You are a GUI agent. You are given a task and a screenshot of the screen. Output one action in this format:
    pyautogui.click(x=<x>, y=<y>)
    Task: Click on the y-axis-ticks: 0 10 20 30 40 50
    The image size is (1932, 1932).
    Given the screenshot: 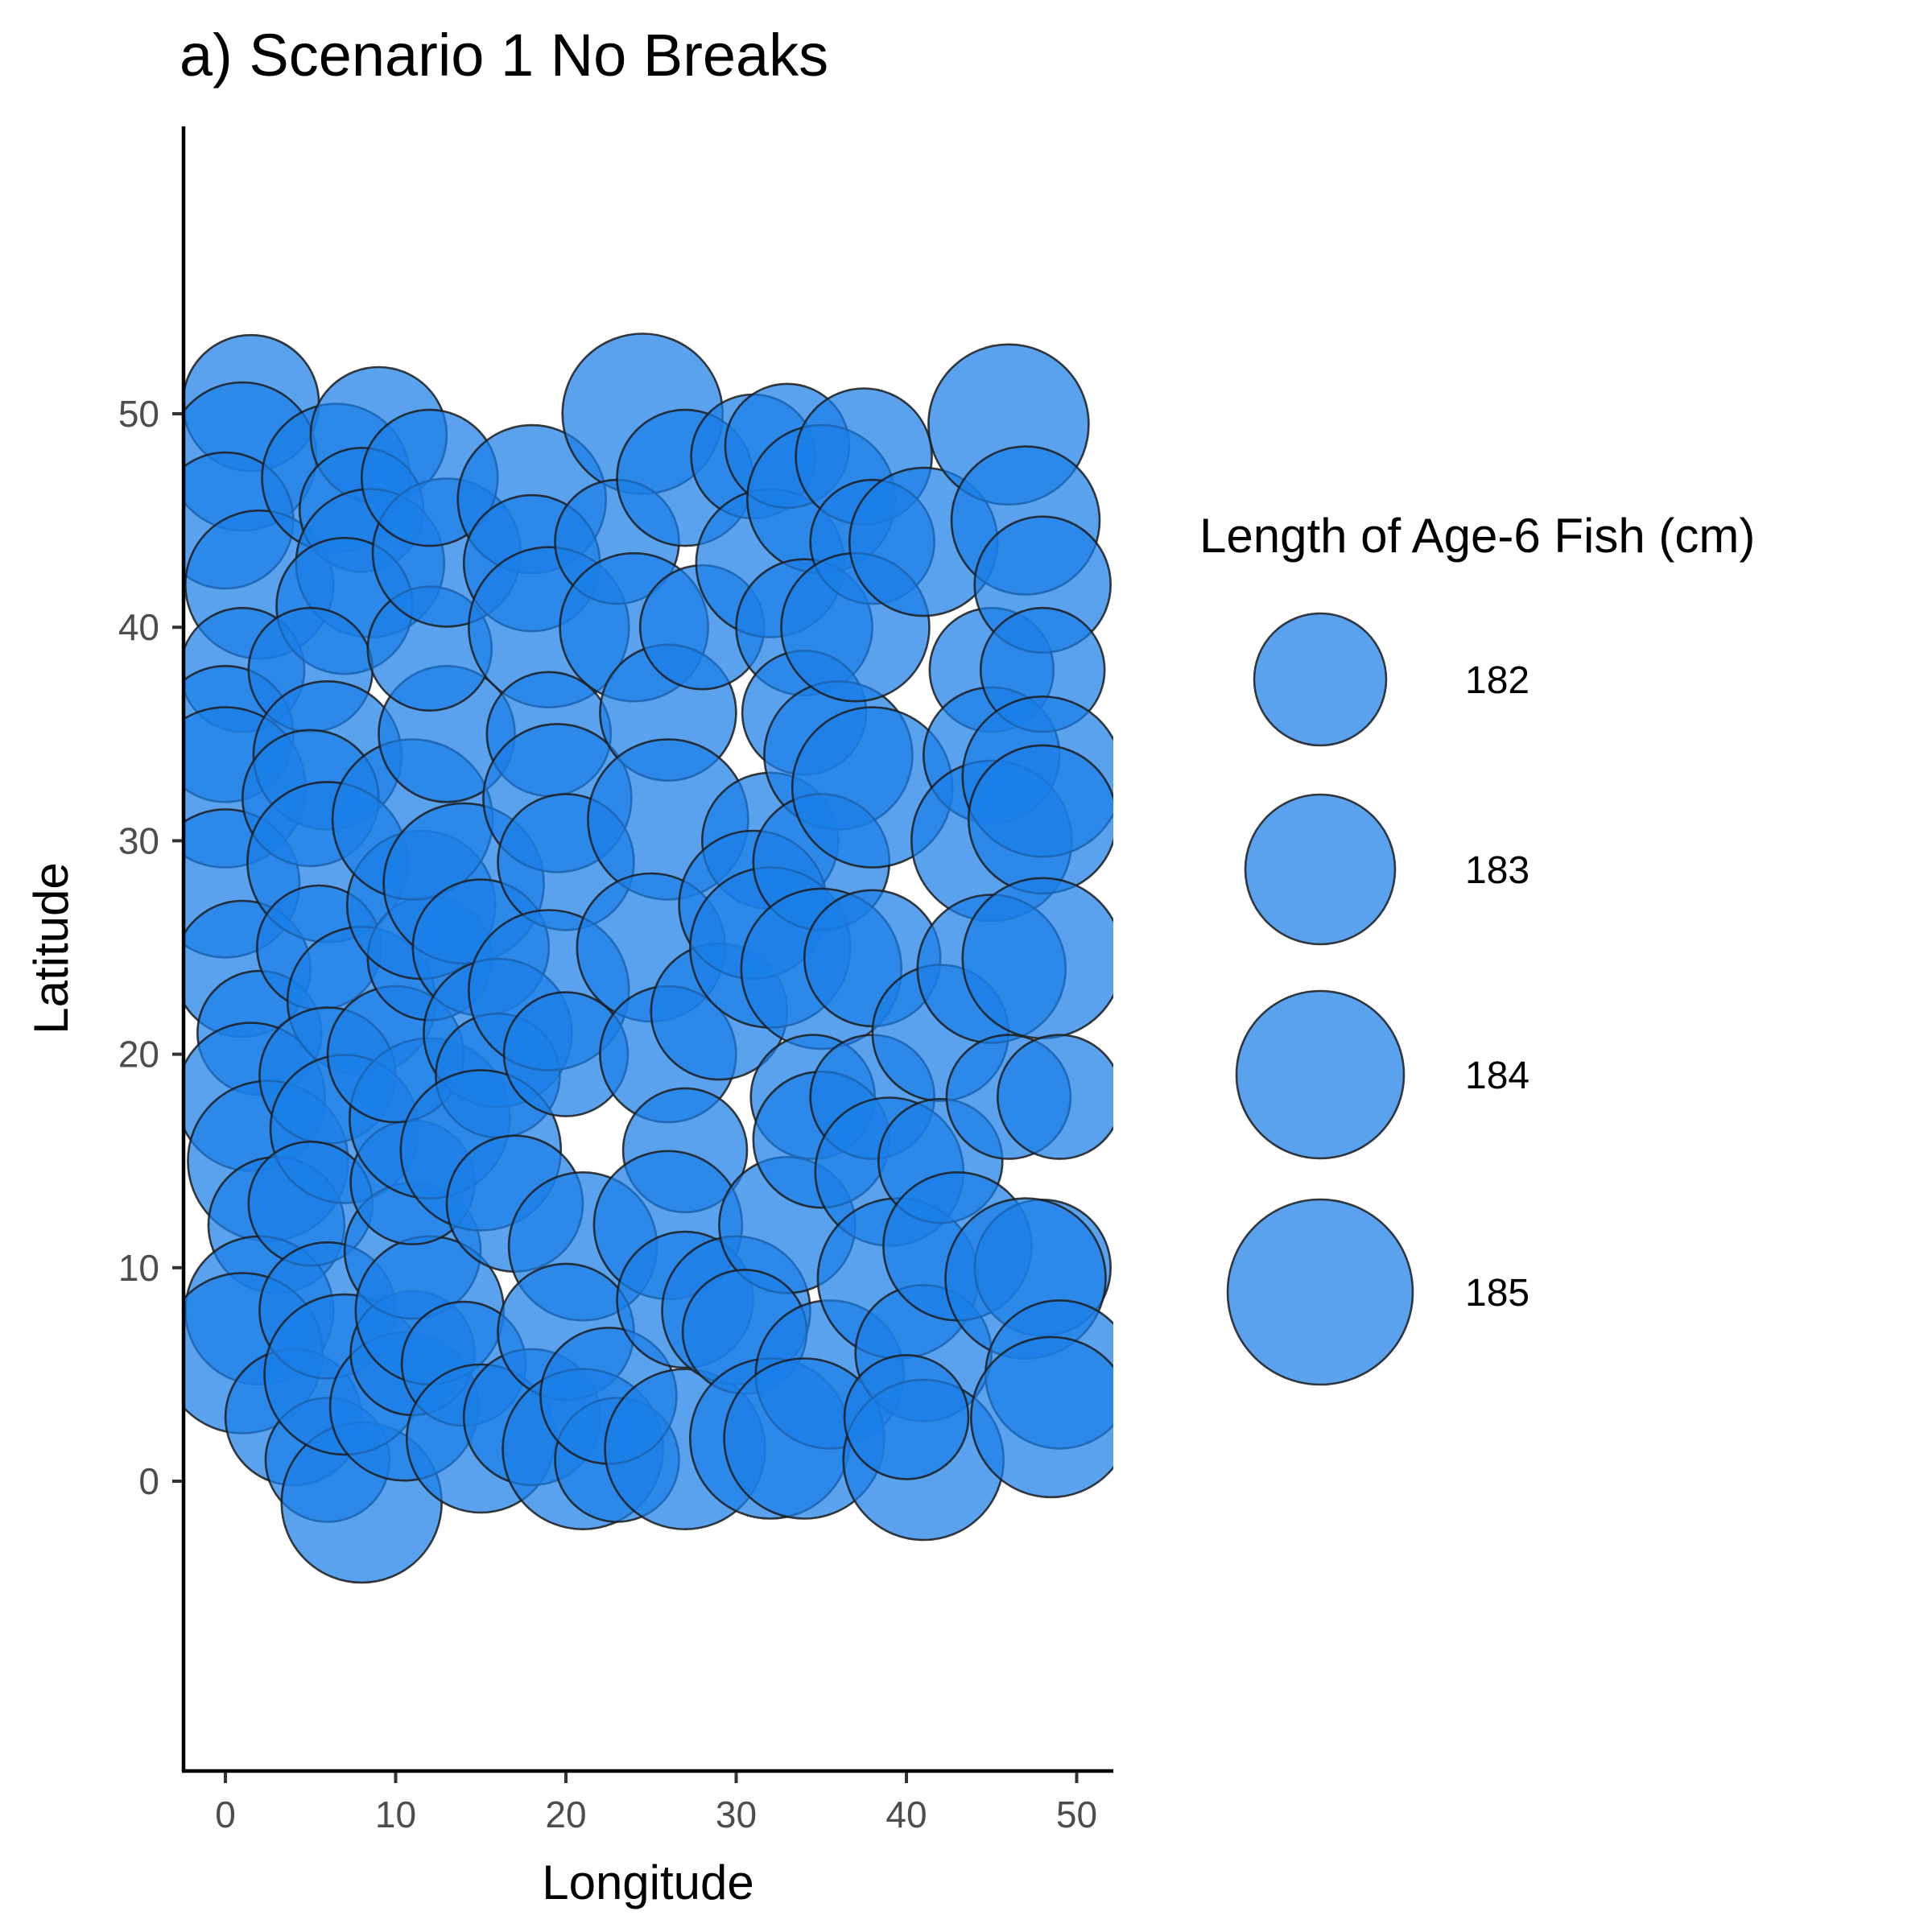 What is the action you would take?
    pyautogui.click(x=150, y=947)
    